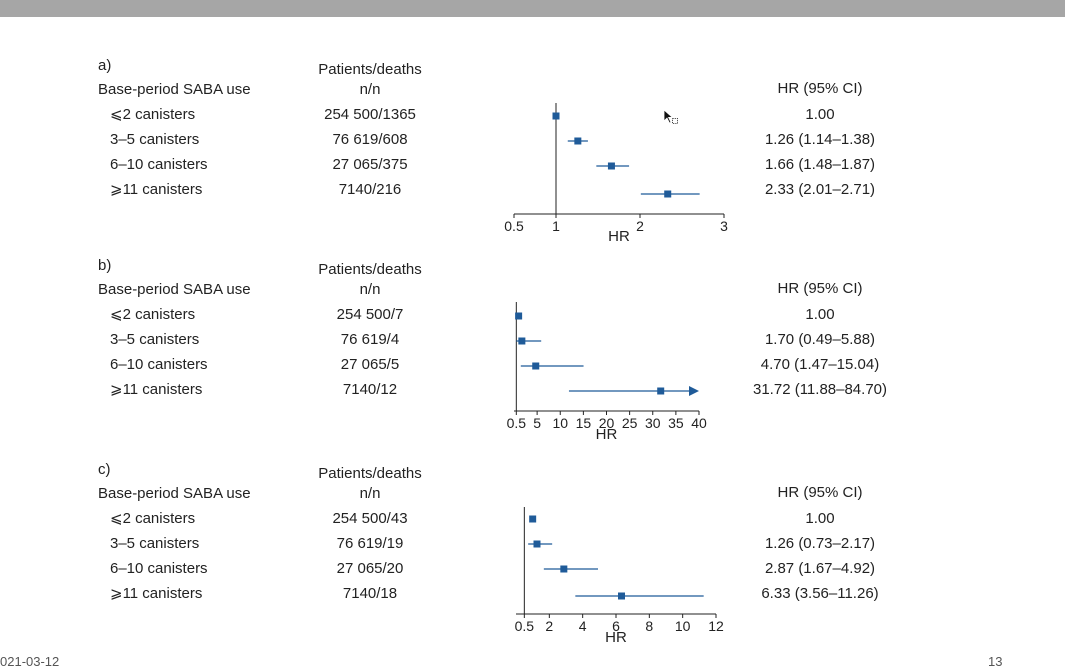  What do you see at coordinates (370, 593) in the screenshot?
I see `row-patients-deaths: 7140/18` at bounding box center [370, 593].